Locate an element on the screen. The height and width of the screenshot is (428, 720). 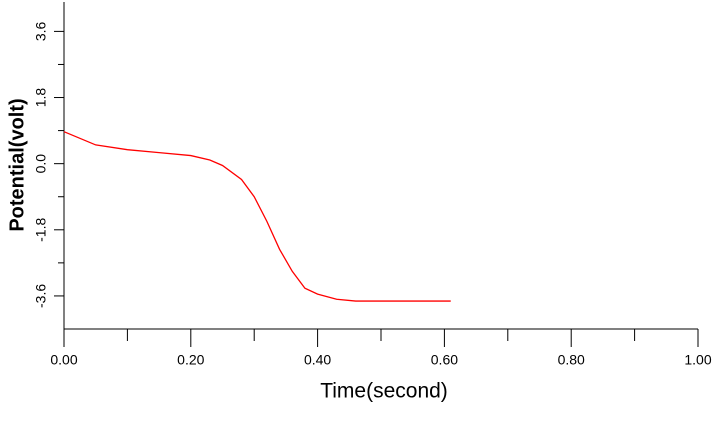
y-tick-label: 3.6 is located at coordinates (41, 31).